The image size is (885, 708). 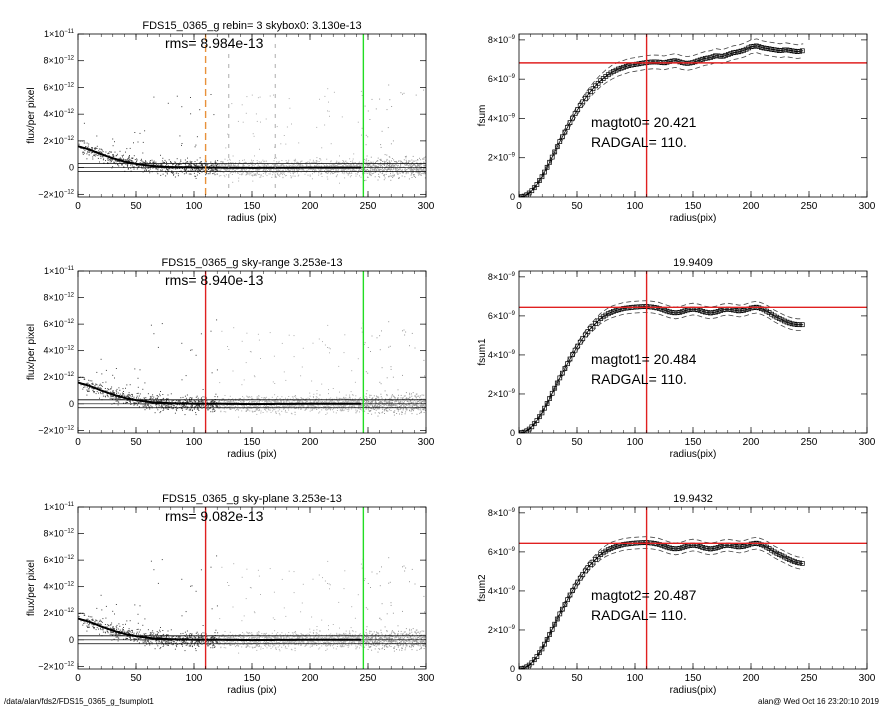 I want to click on x-axis-label: radius (pix), so click(x=251, y=218).